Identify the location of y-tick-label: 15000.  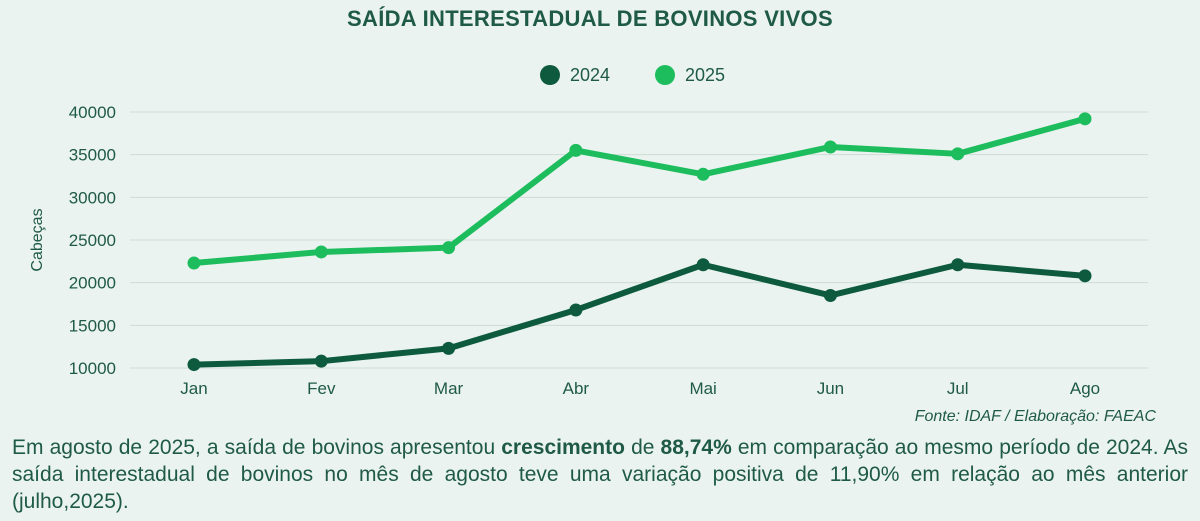
(92, 325).